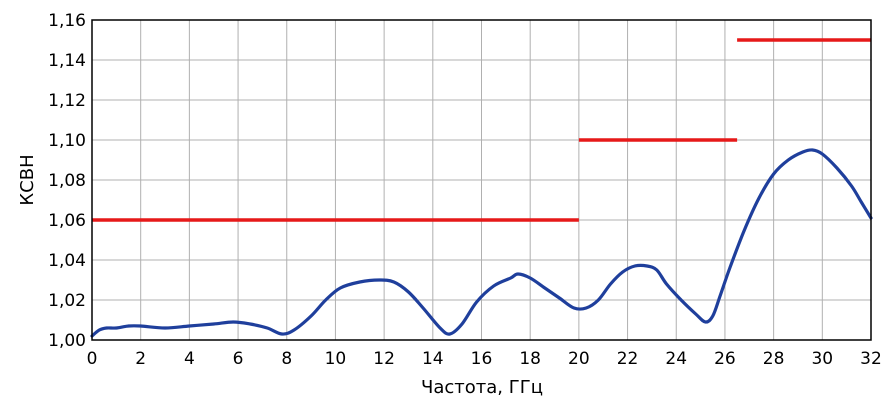 This screenshot has width=887, height=401. I want to click on y-tick-label: 1,10, so click(67, 141).